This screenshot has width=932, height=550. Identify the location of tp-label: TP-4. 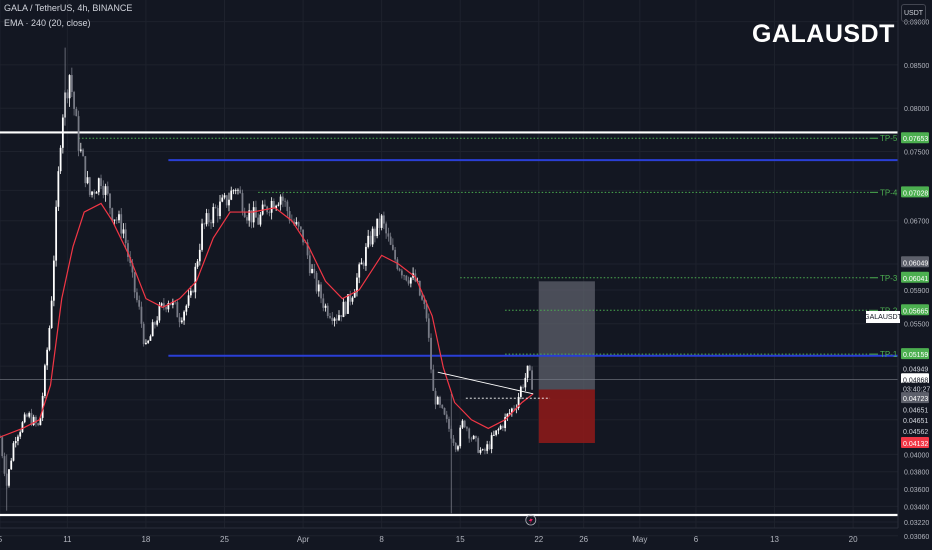
(889, 192).